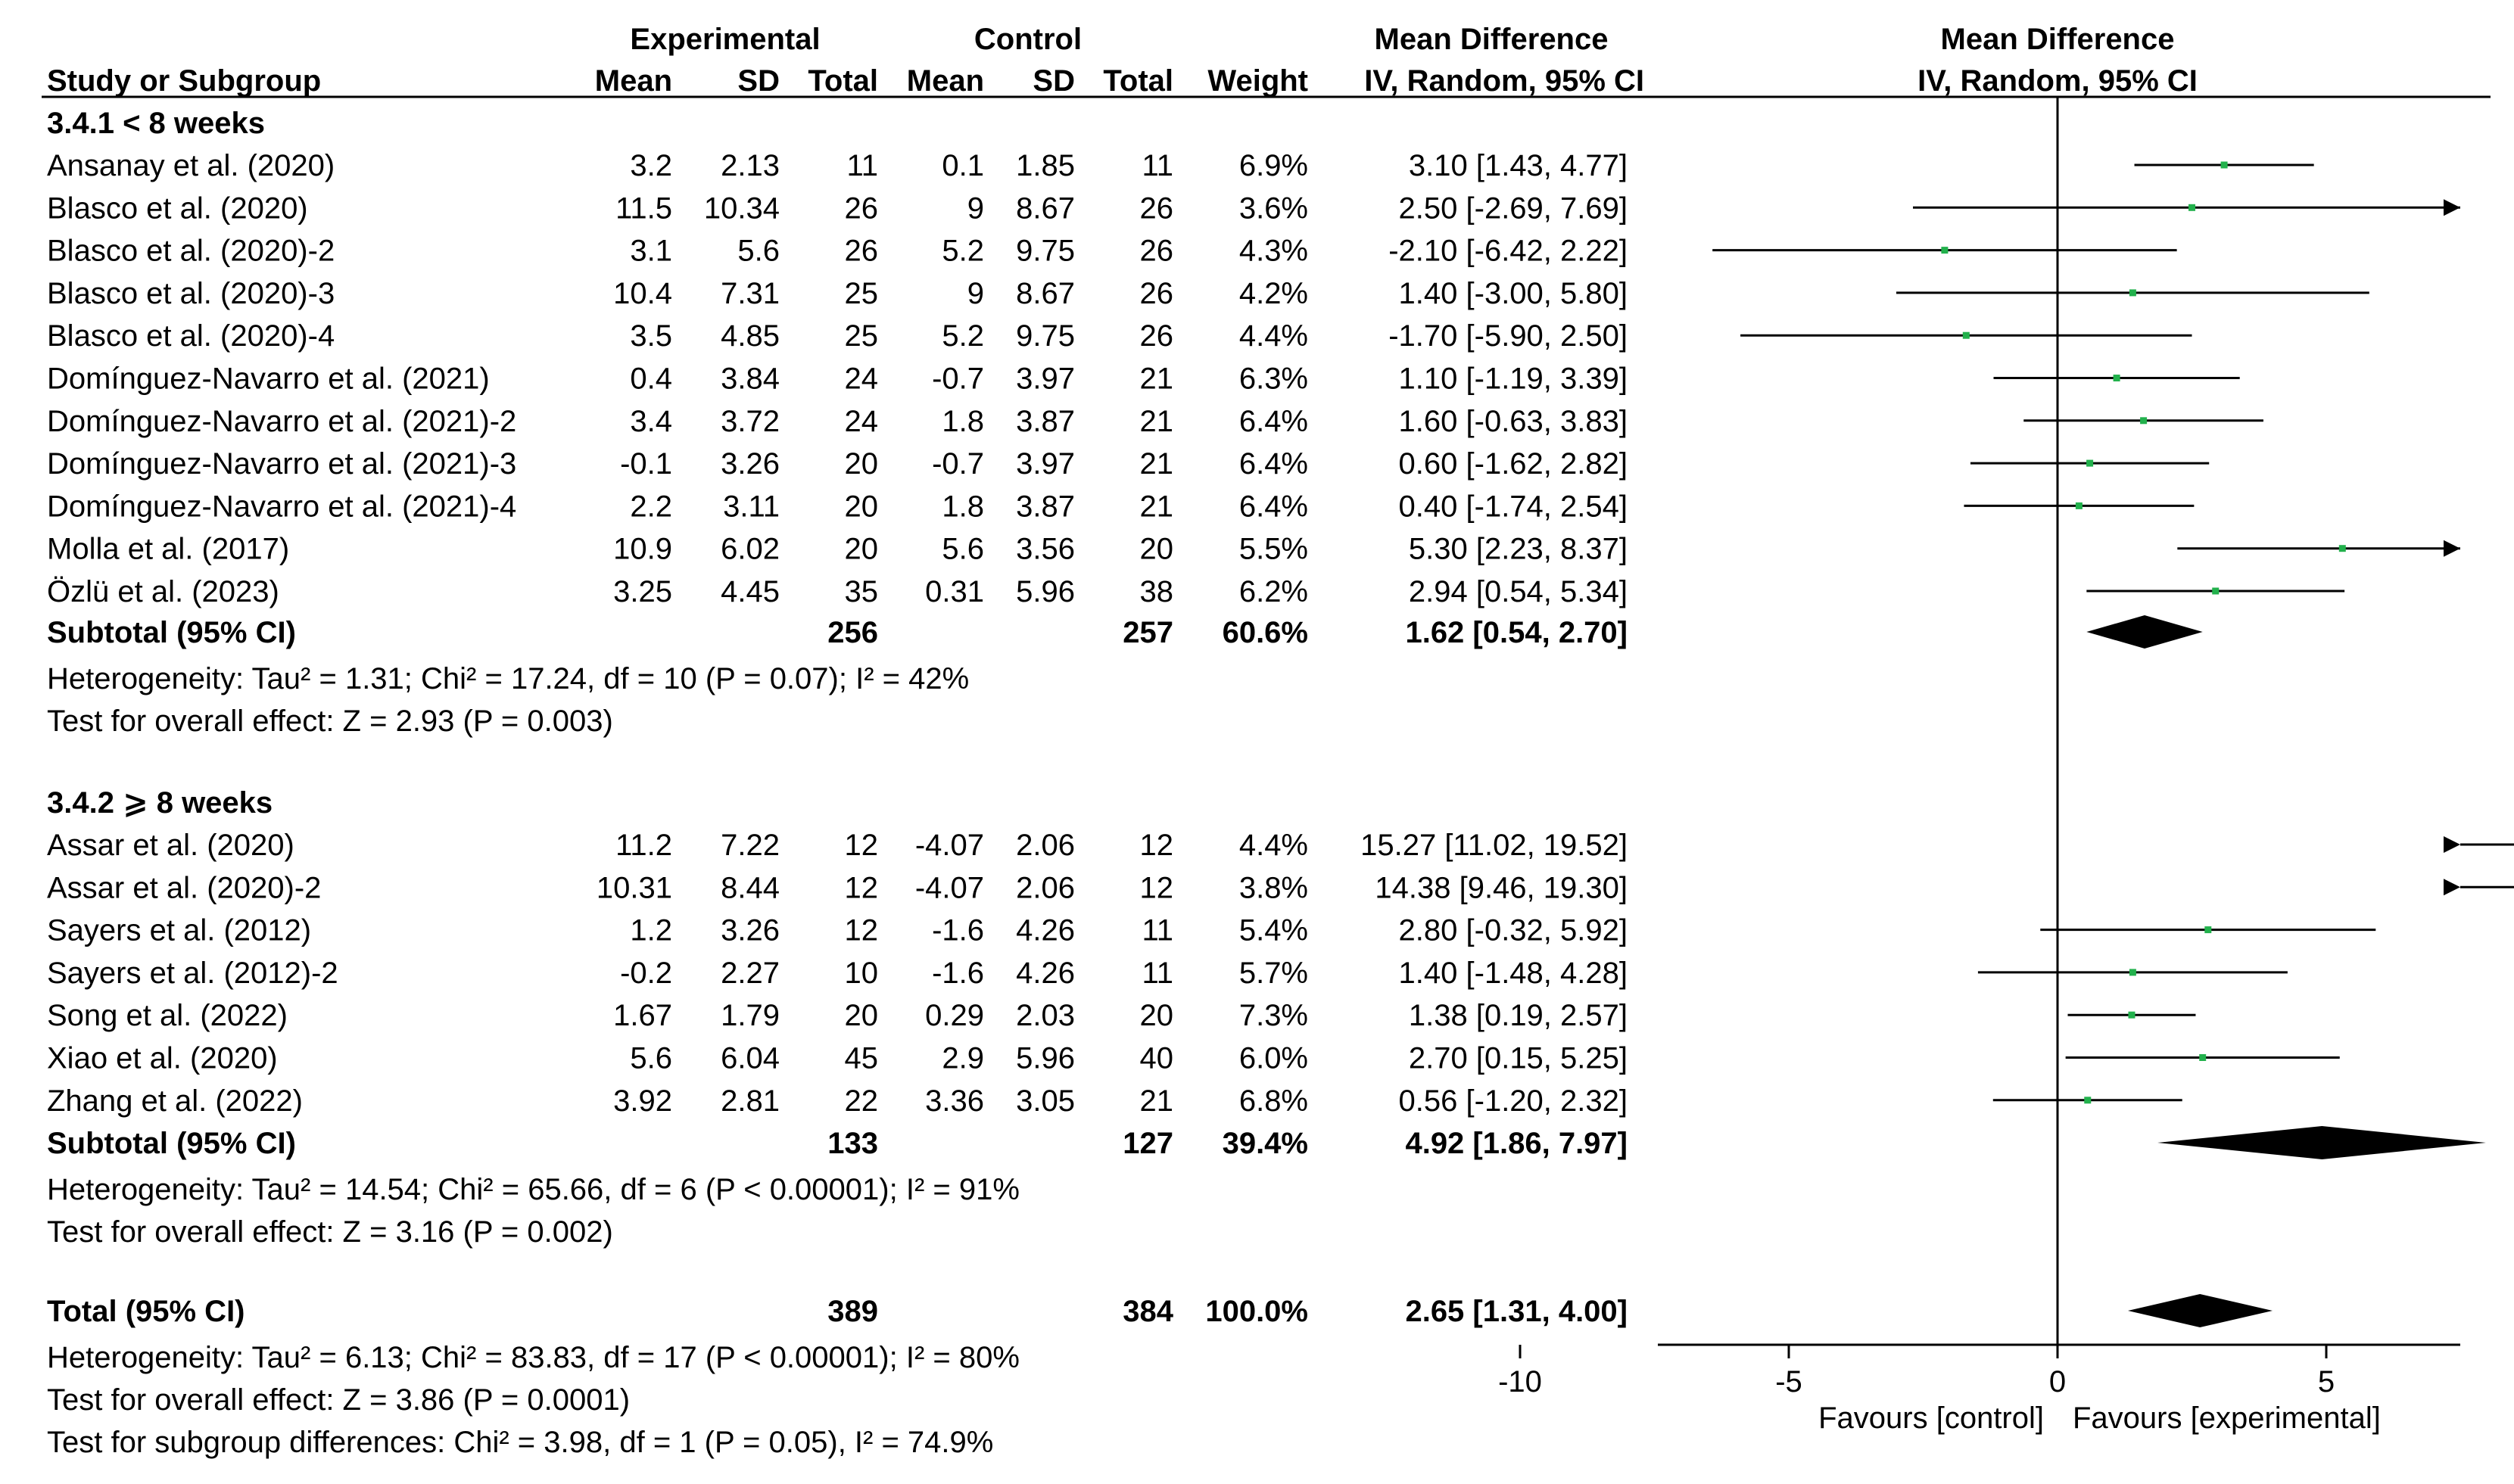 The width and height of the screenshot is (2514, 1484). What do you see at coordinates (1045, 422) in the screenshot?
I see `cell-sd-control: 3.87` at bounding box center [1045, 422].